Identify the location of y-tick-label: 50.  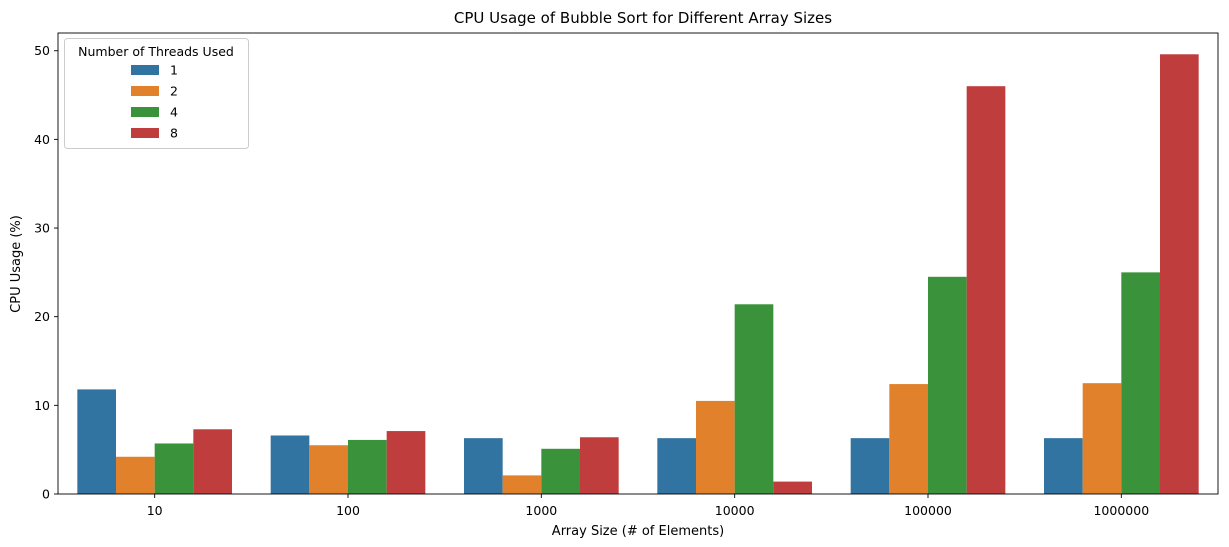
(42, 50).